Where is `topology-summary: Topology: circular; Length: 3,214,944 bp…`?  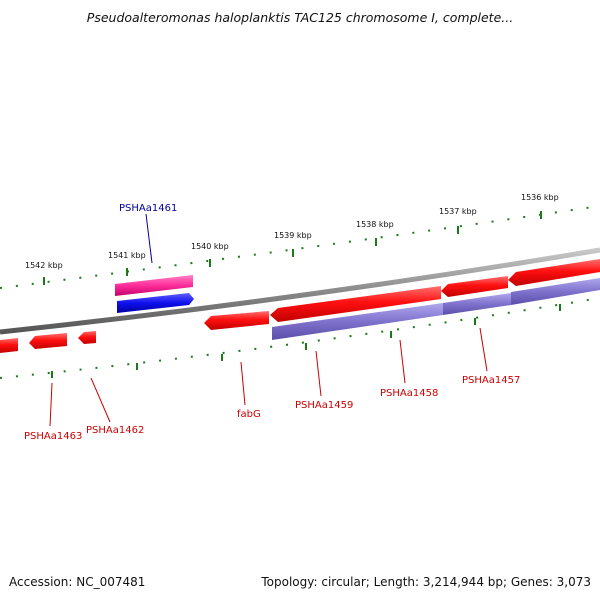 topology-summary: Topology: circular; Length: 3,214,944 bp… is located at coordinates (426, 582).